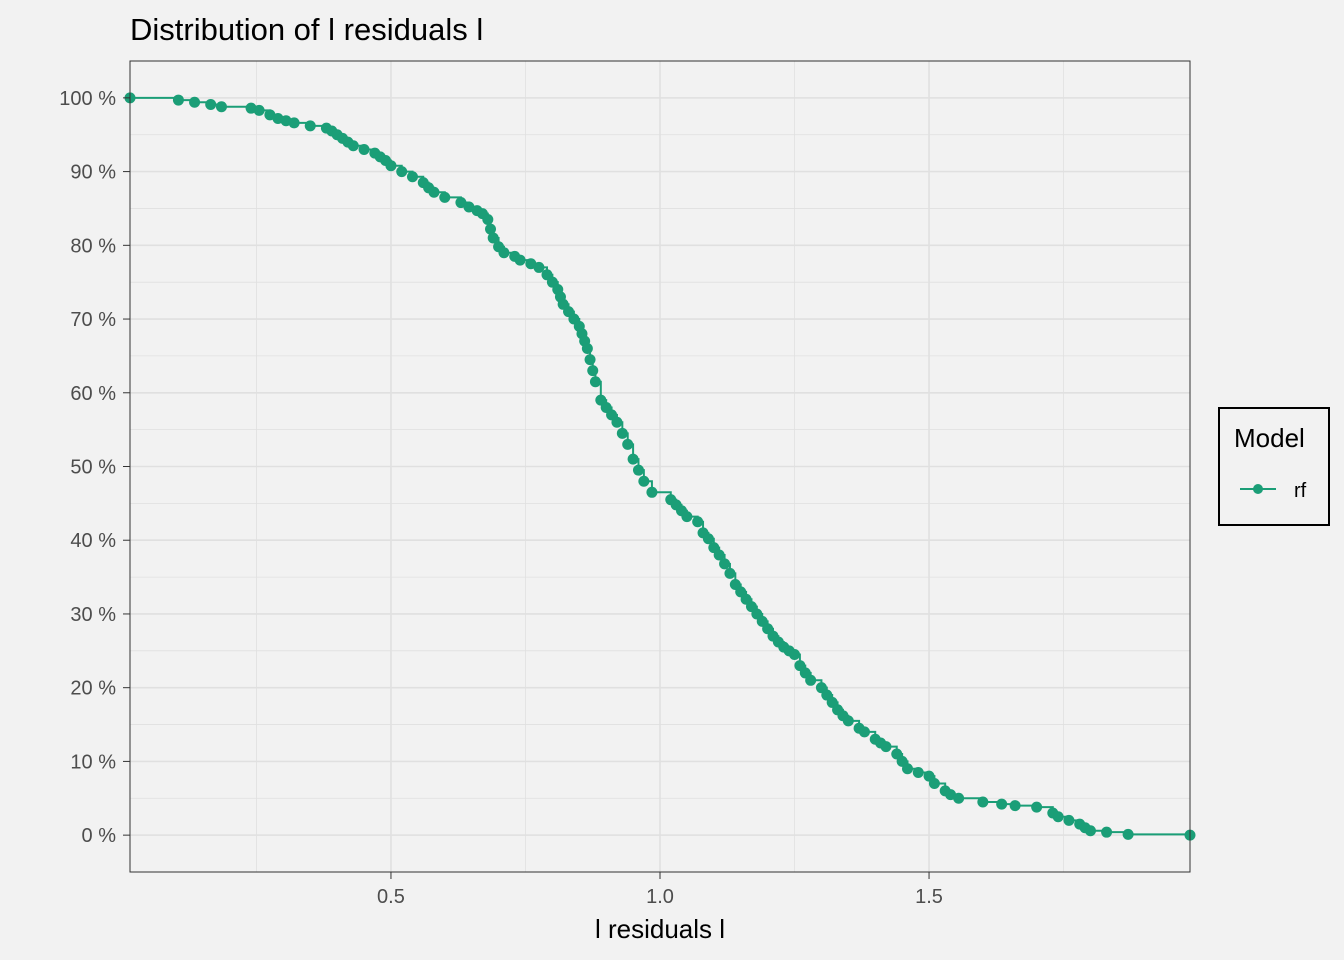 The width and height of the screenshot is (1344, 960). What do you see at coordinates (93, 689) in the screenshot?
I see `y-tick-label: 20 %` at bounding box center [93, 689].